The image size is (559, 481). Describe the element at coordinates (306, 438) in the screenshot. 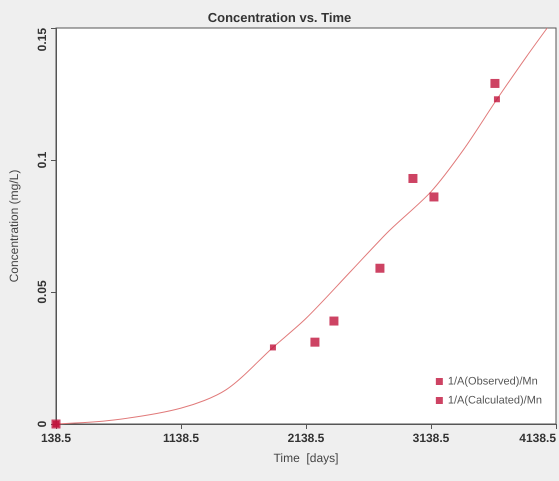

I see `x-tick-label: 2138.5` at that location.